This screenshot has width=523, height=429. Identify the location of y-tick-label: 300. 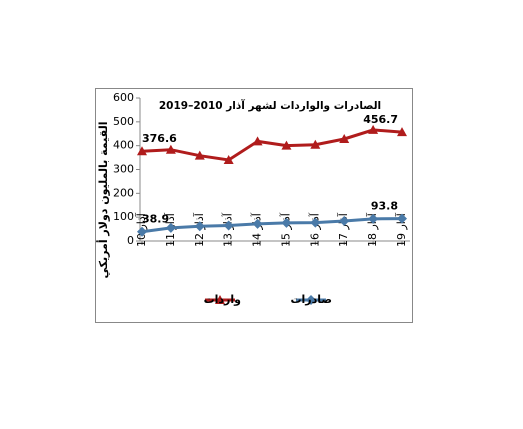
(123, 169).